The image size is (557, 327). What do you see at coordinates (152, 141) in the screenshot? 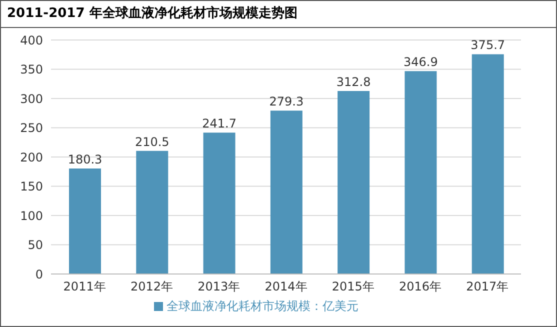
I see `data-label: 210.5` at bounding box center [152, 141].